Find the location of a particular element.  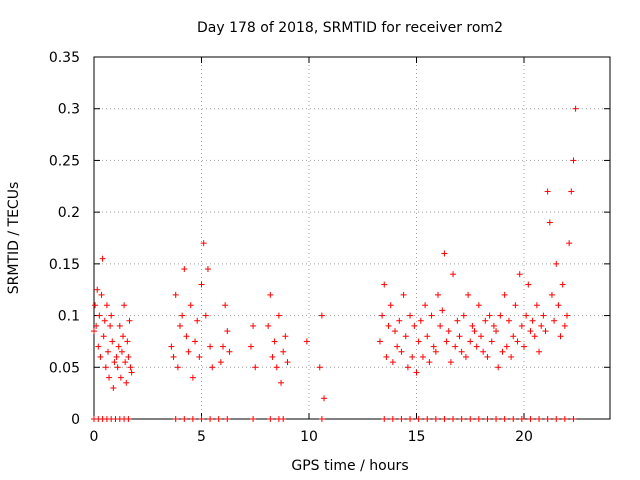

x-axis-label: GPS time / hours is located at coordinates (349, 466).